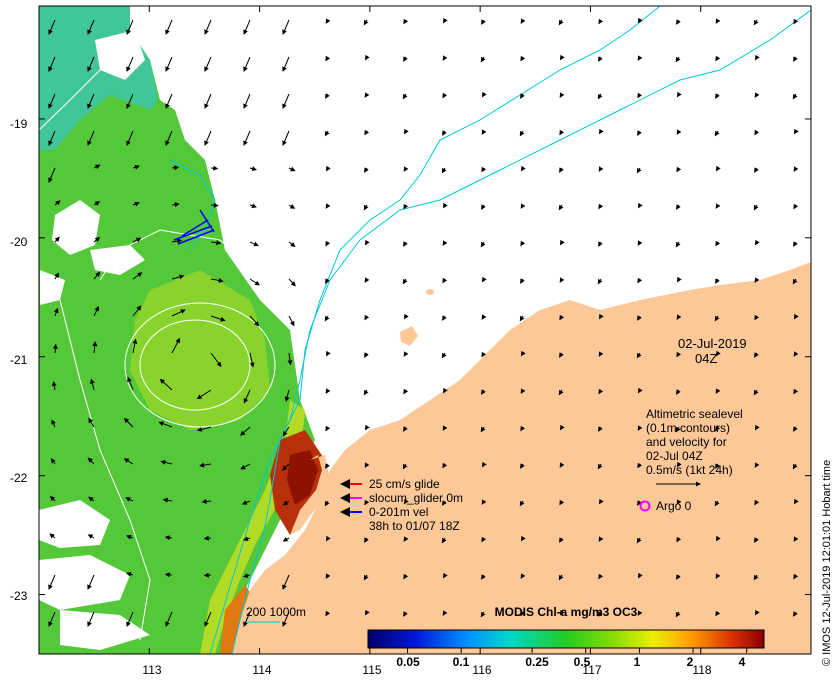  What do you see at coordinates (674, 506) in the screenshot?
I see `argo-label: Argo 0` at bounding box center [674, 506].